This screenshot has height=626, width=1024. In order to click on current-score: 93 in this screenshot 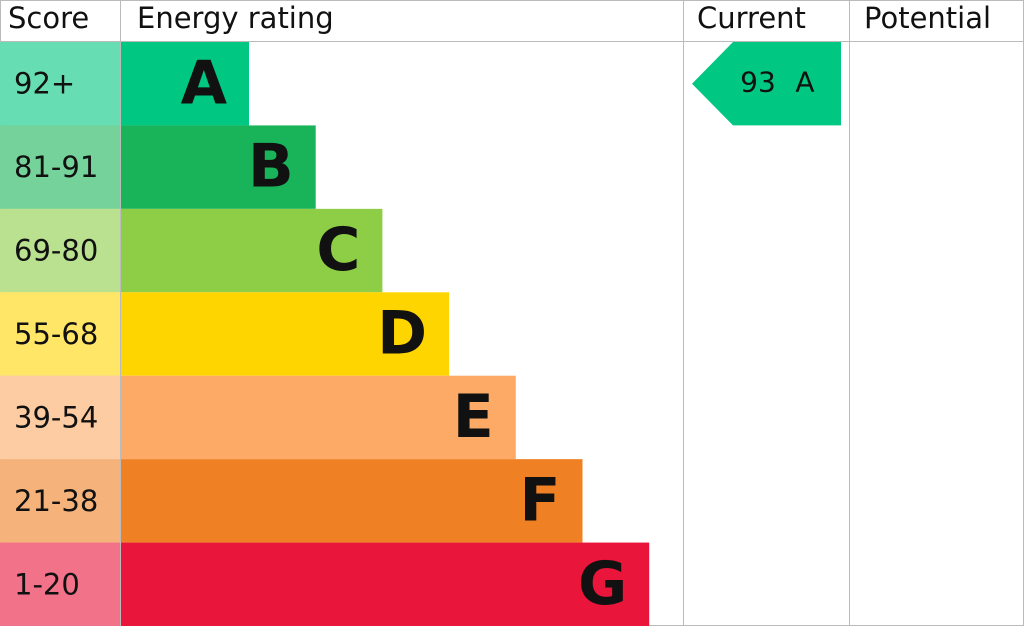, I will do `click(758, 82)`.